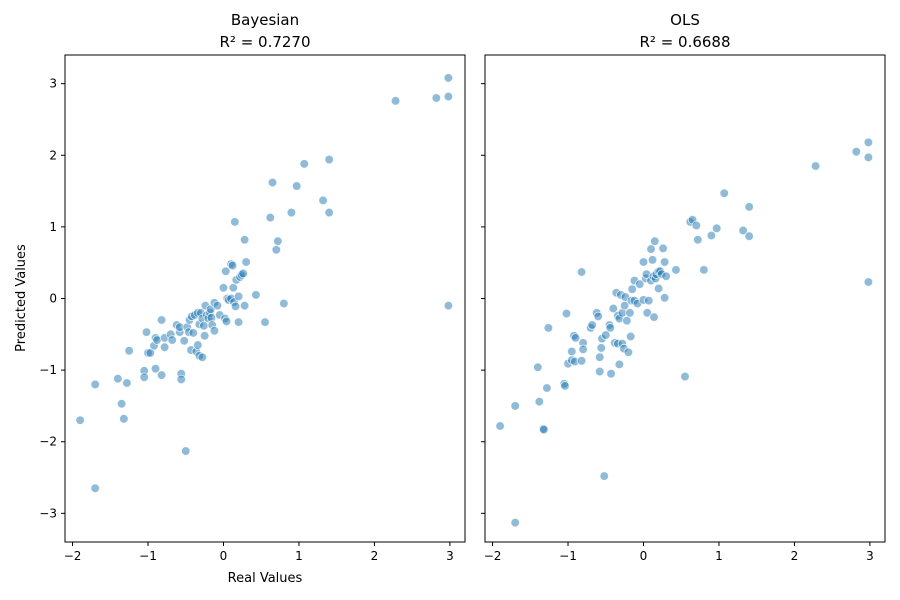 Image resolution: width=900 pixels, height=600 pixels. Describe the element at coordinates (148, 556) in the screenshot. I see `bayesian-x-tick-label: −1` at that location.